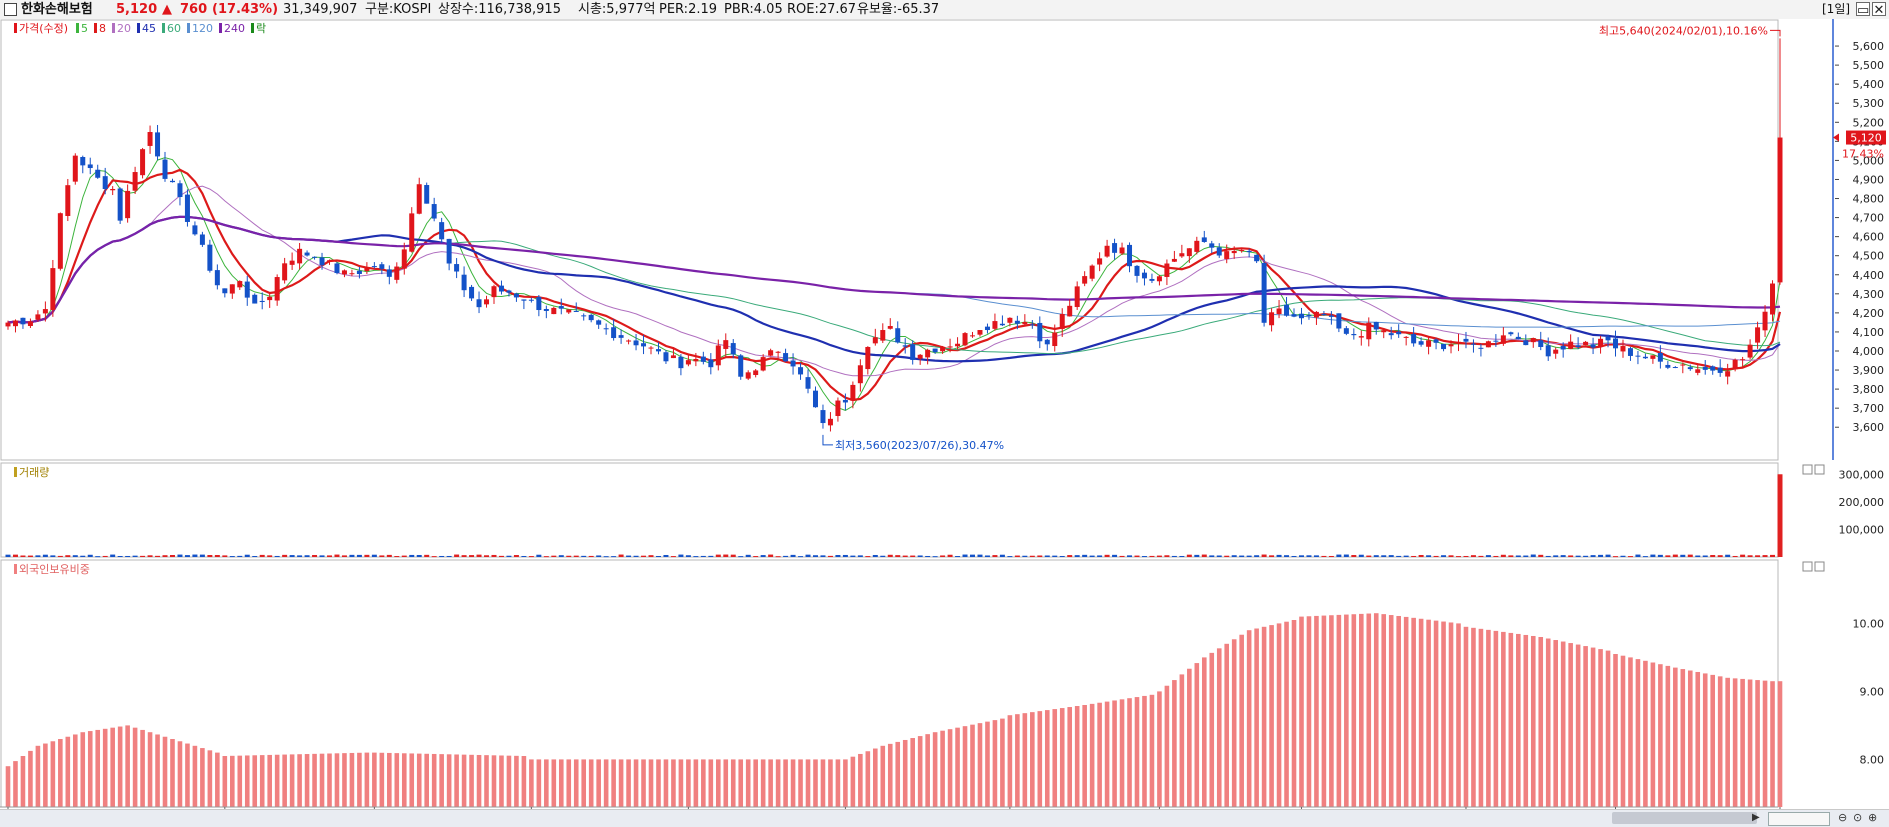 The image size is (1889, 827). Describe the element at coordinates (919, 445) in the screenshot. I see `low-annotation: 최저3,560(2023/07/26),30.47%` at that location.